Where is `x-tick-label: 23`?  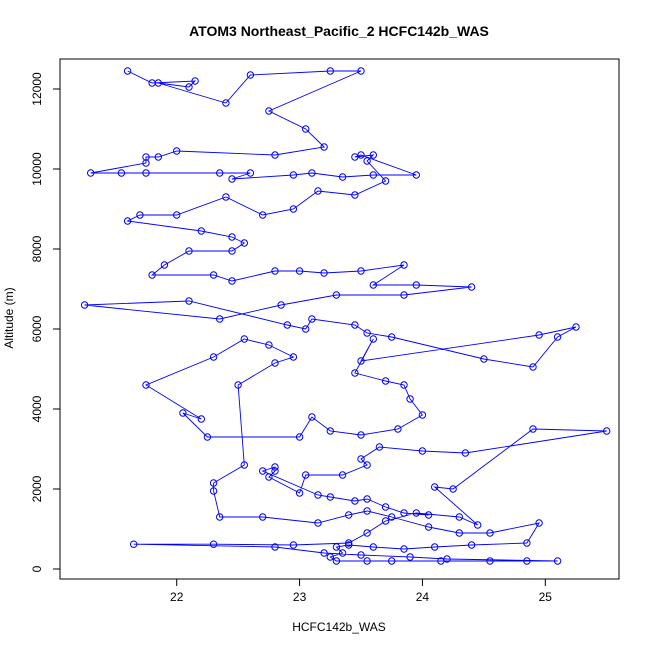
x-tick-label: 23 is located at coordinates (300, 597).